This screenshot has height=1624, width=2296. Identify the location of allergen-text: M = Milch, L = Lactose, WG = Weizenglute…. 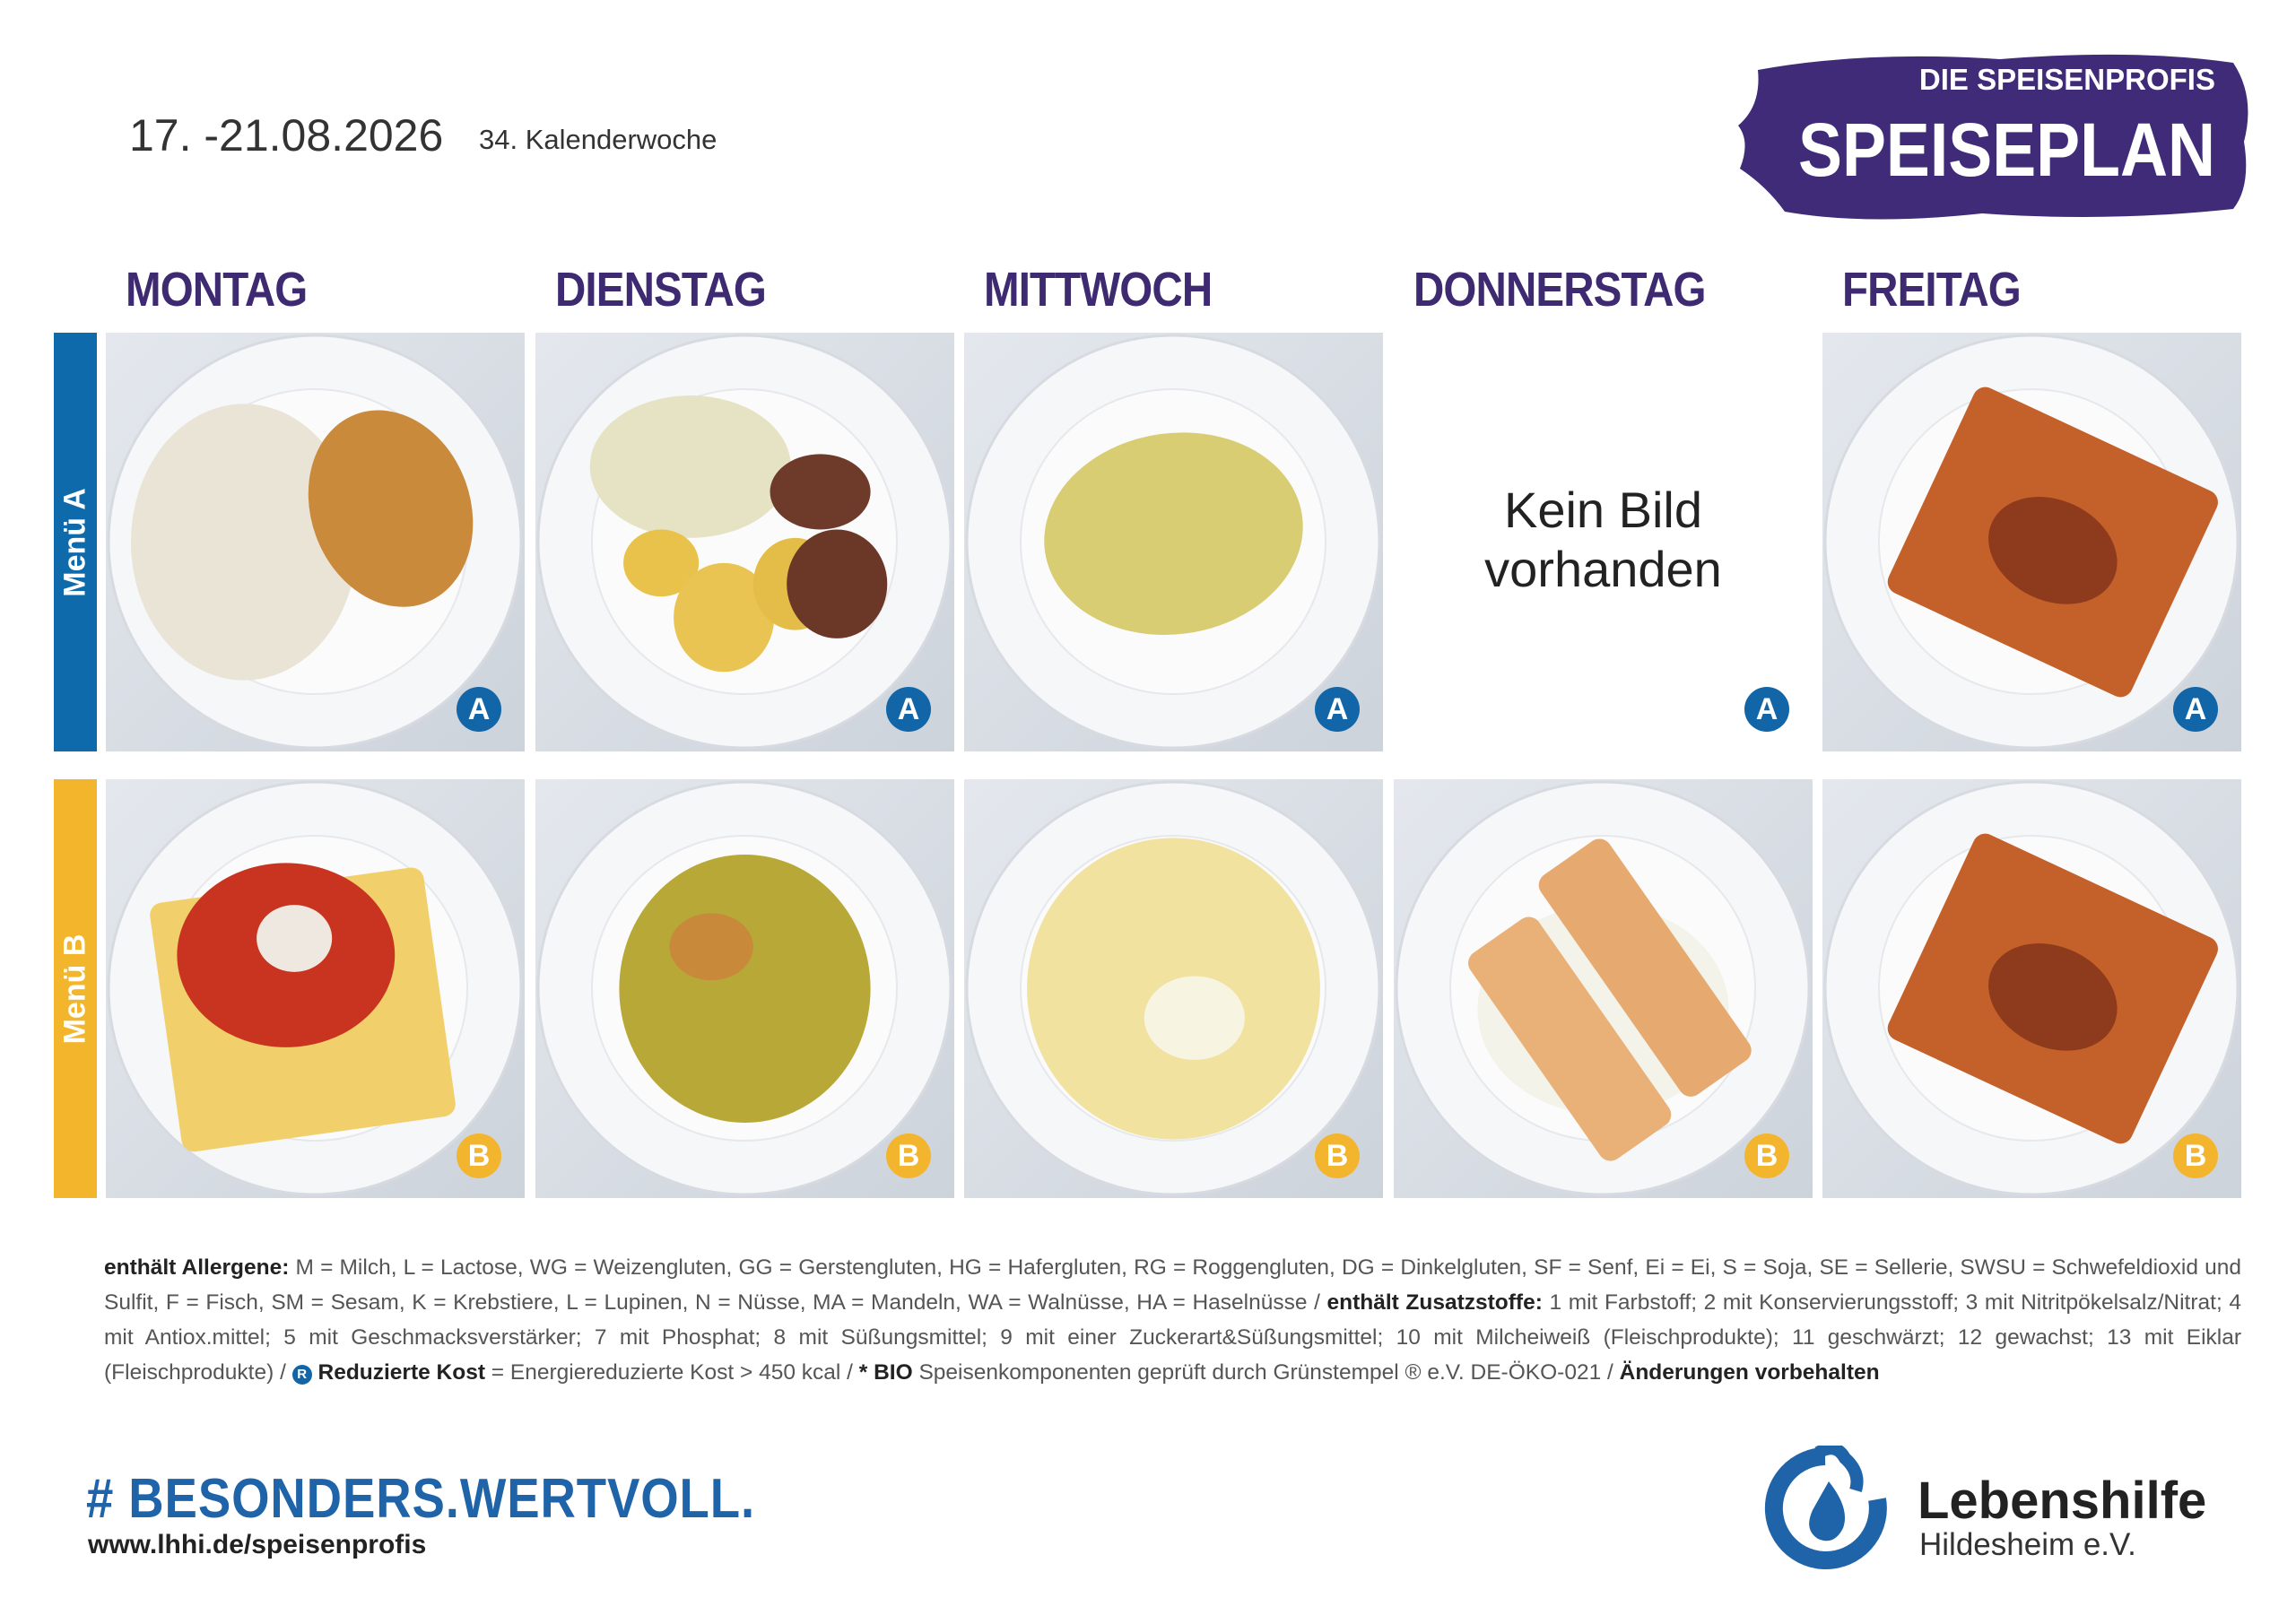
(1172, 1285).